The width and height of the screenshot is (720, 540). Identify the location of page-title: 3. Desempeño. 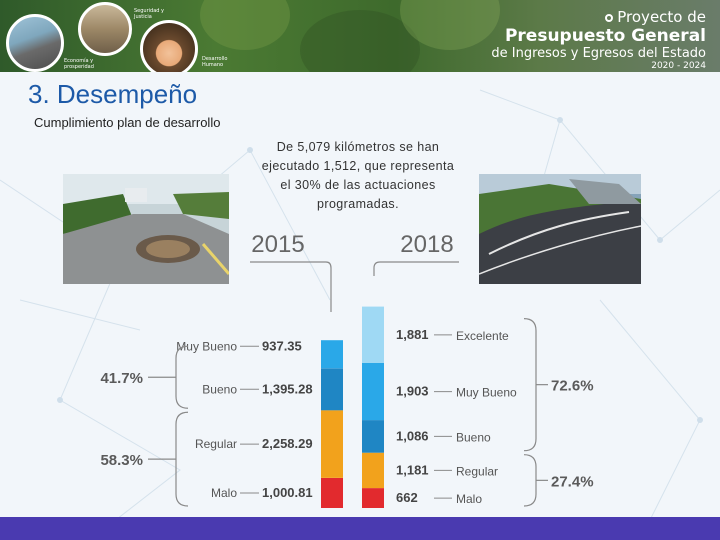
(113, 94).